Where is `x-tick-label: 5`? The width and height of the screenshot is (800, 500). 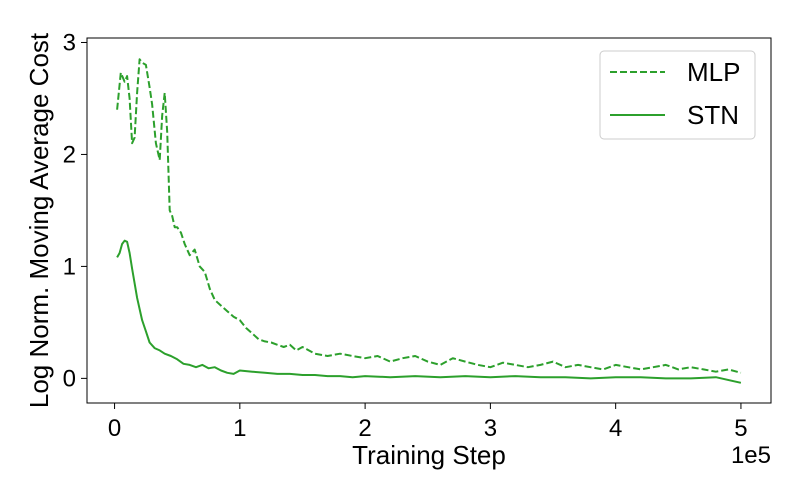 x-tick-label: 5 is located at coordinates (740, 428).